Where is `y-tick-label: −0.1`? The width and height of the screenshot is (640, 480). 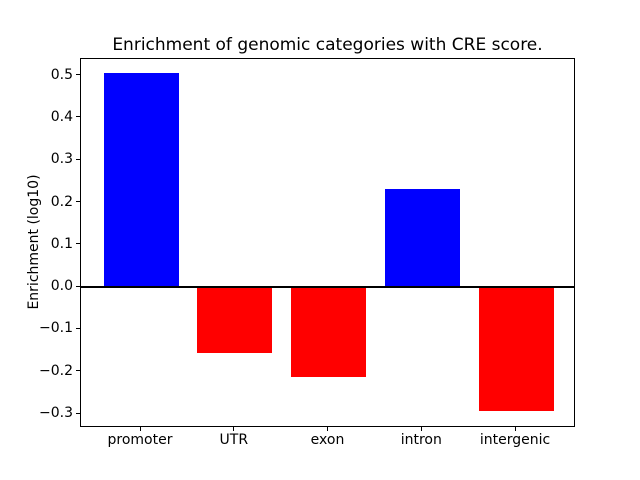 y-tick-label: −0.1 is located at coordinates (56, 328).